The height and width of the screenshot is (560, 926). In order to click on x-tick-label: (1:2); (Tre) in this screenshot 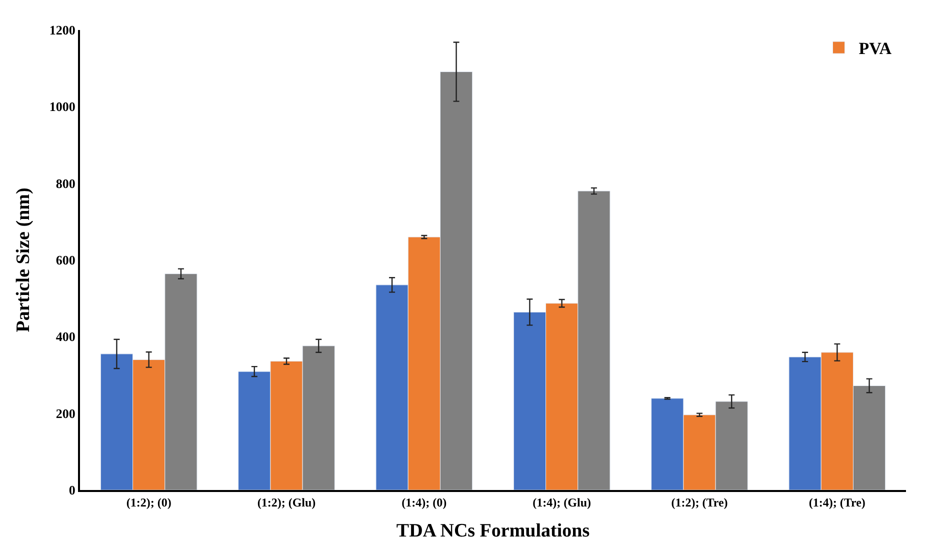, I will do `click(699, 502)`.